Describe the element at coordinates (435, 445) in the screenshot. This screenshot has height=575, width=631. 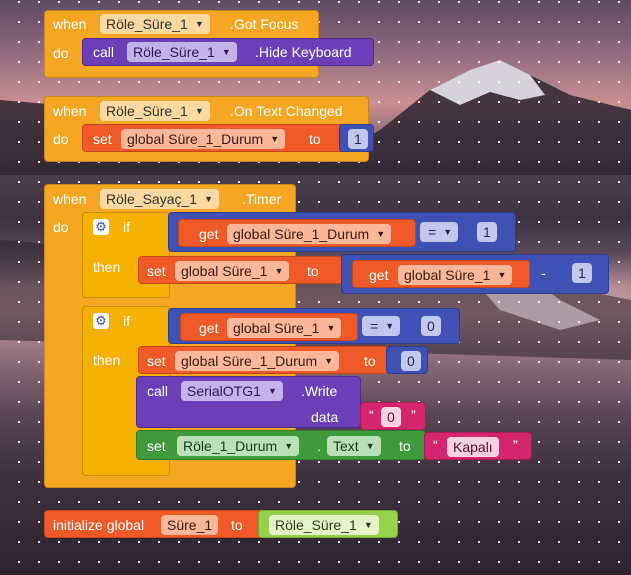
I see `quote-open-icon: “` at that location.